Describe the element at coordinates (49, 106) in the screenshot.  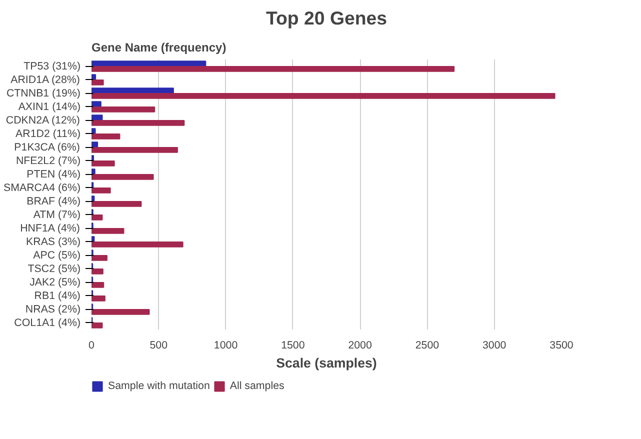
I see `y-tick-label: AXIN1 (14%)` at that location.